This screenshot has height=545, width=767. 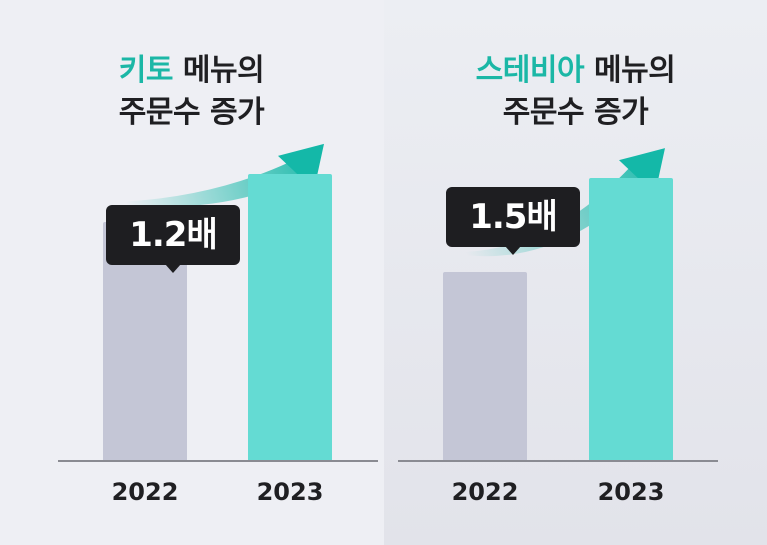 I want to click on bar-2022, so click(x=485, y=366).